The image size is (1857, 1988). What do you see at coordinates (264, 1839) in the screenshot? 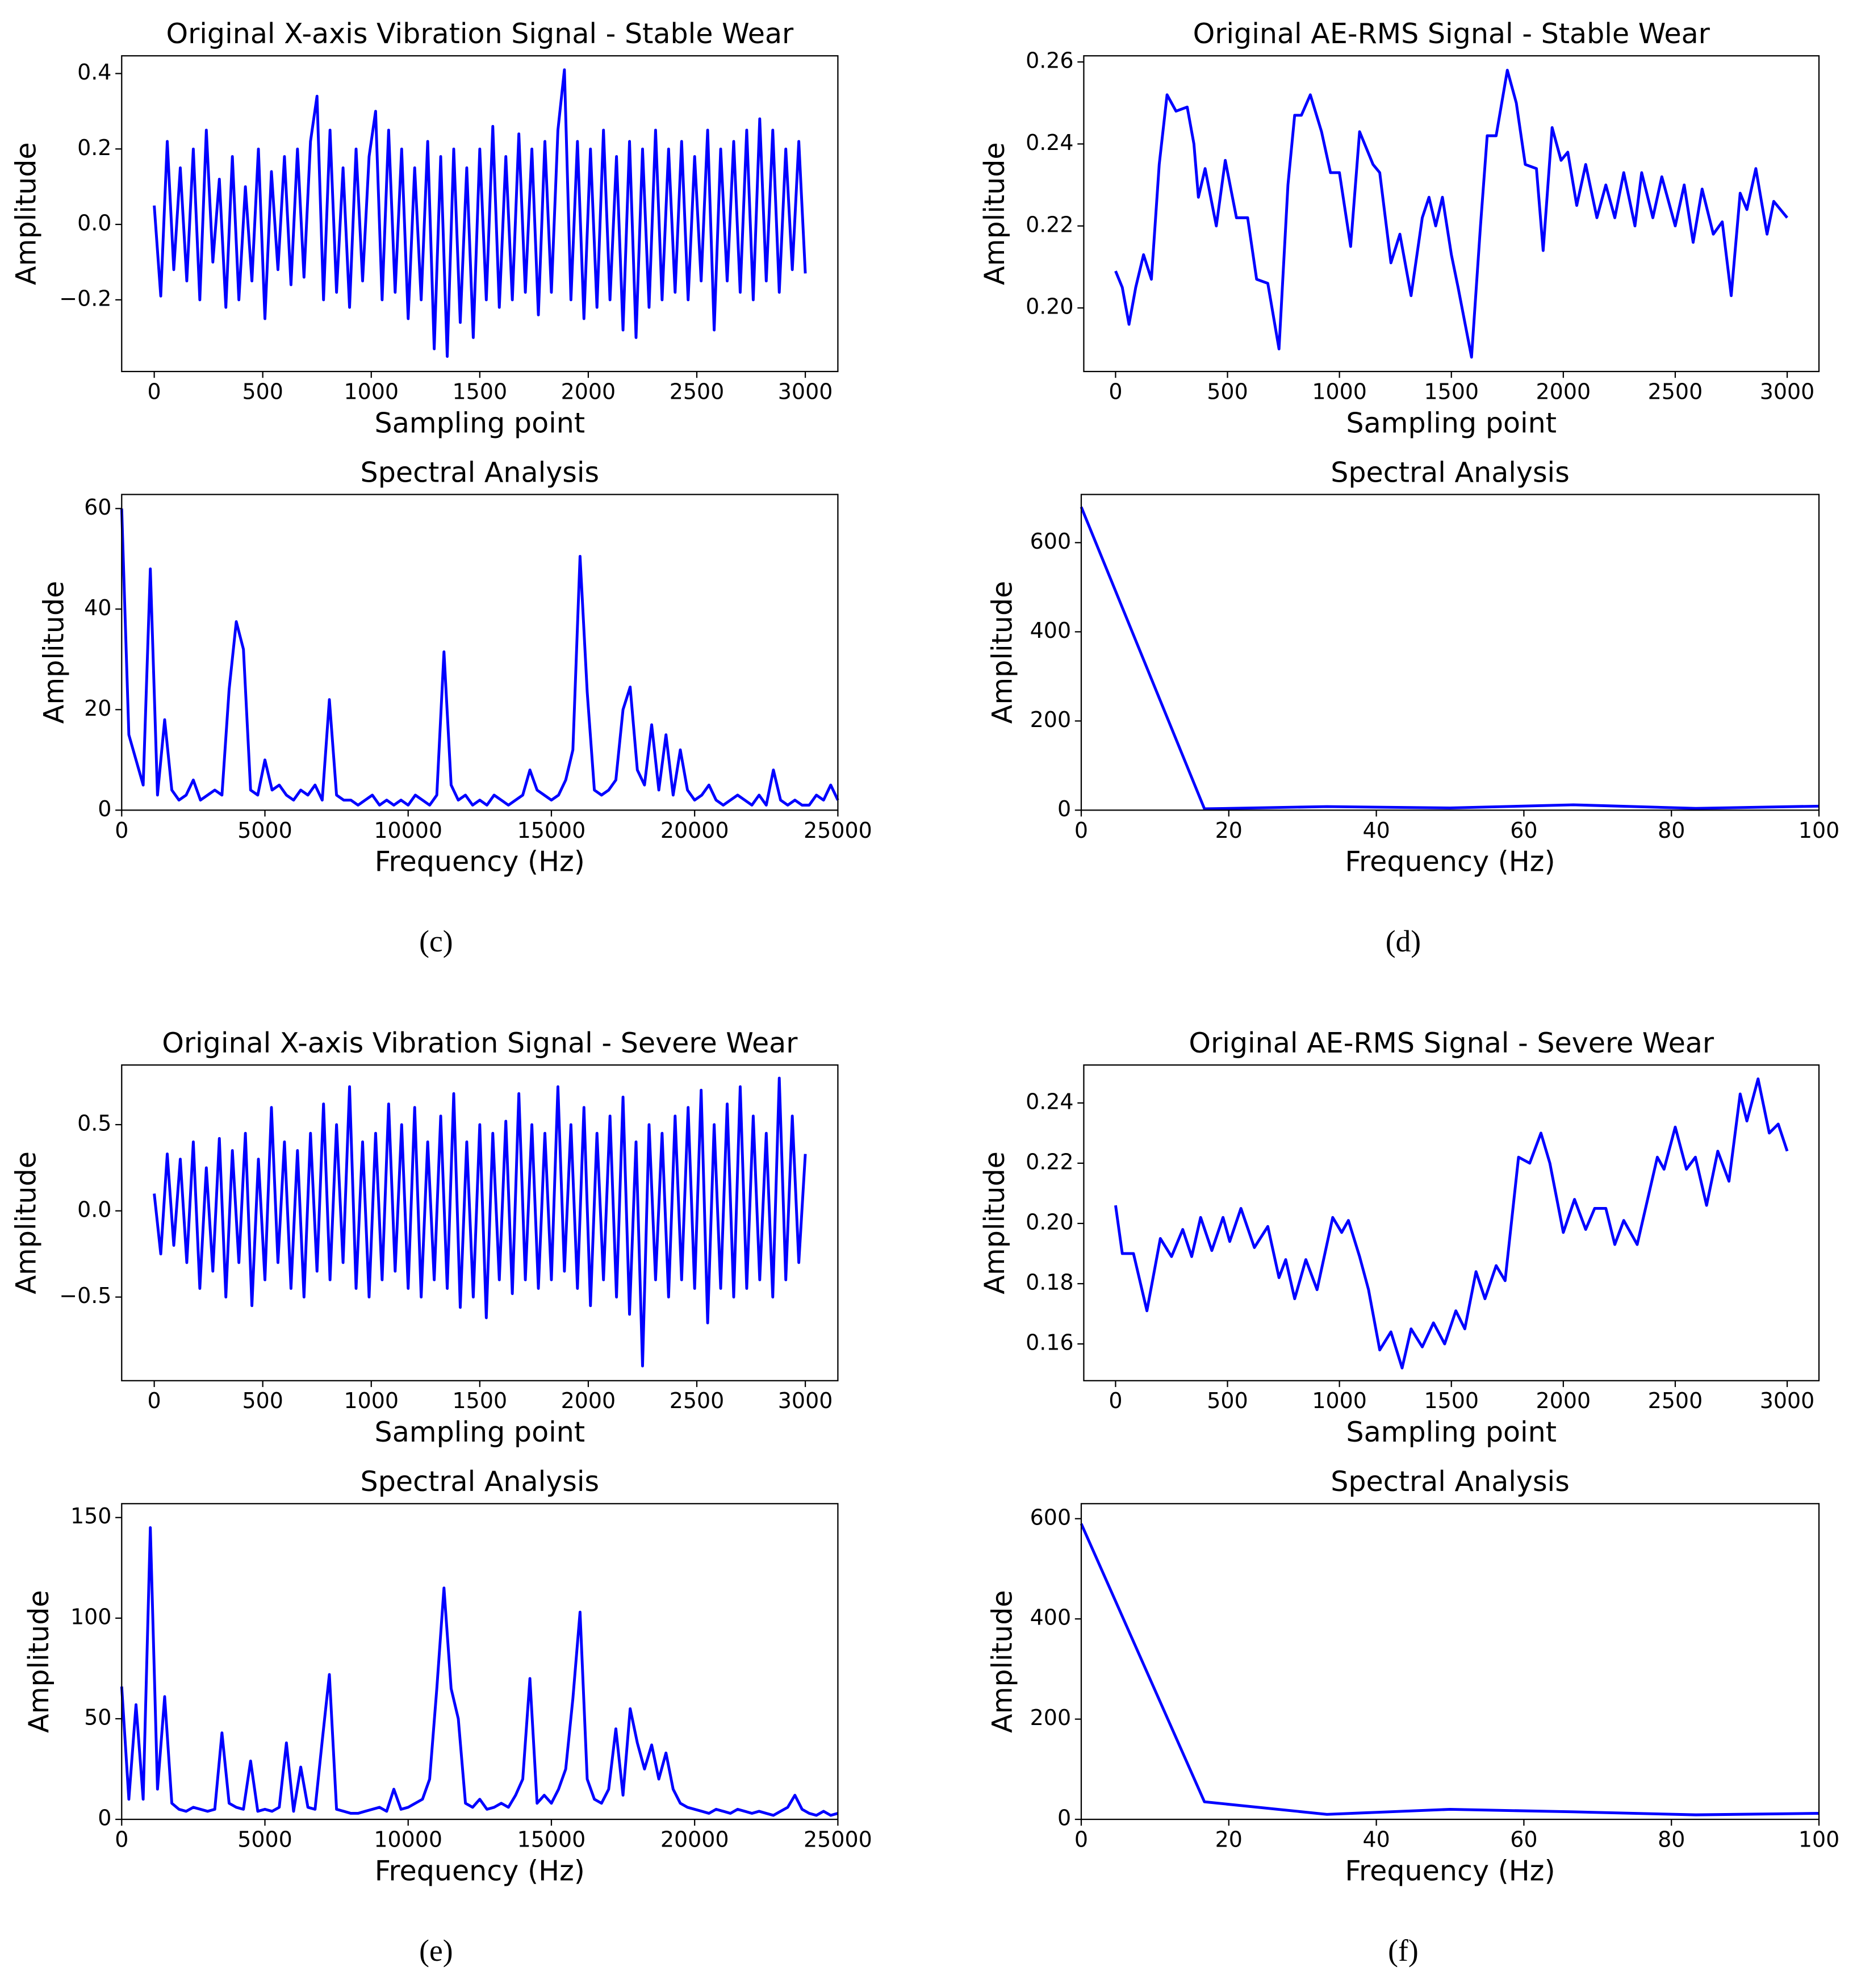
I see `x-tick-label: 5000` at bounding box center [264, 1839].